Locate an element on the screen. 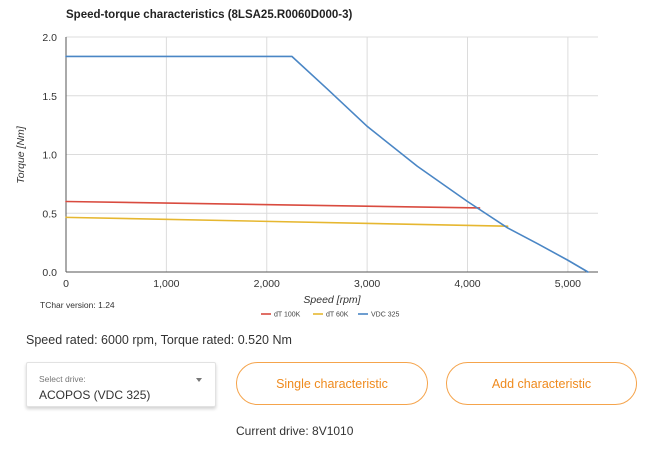 Image resolution: width=650 pixels, height=465 pixels. x-tick-label: 3,000 is located at coordinates (367, 284).